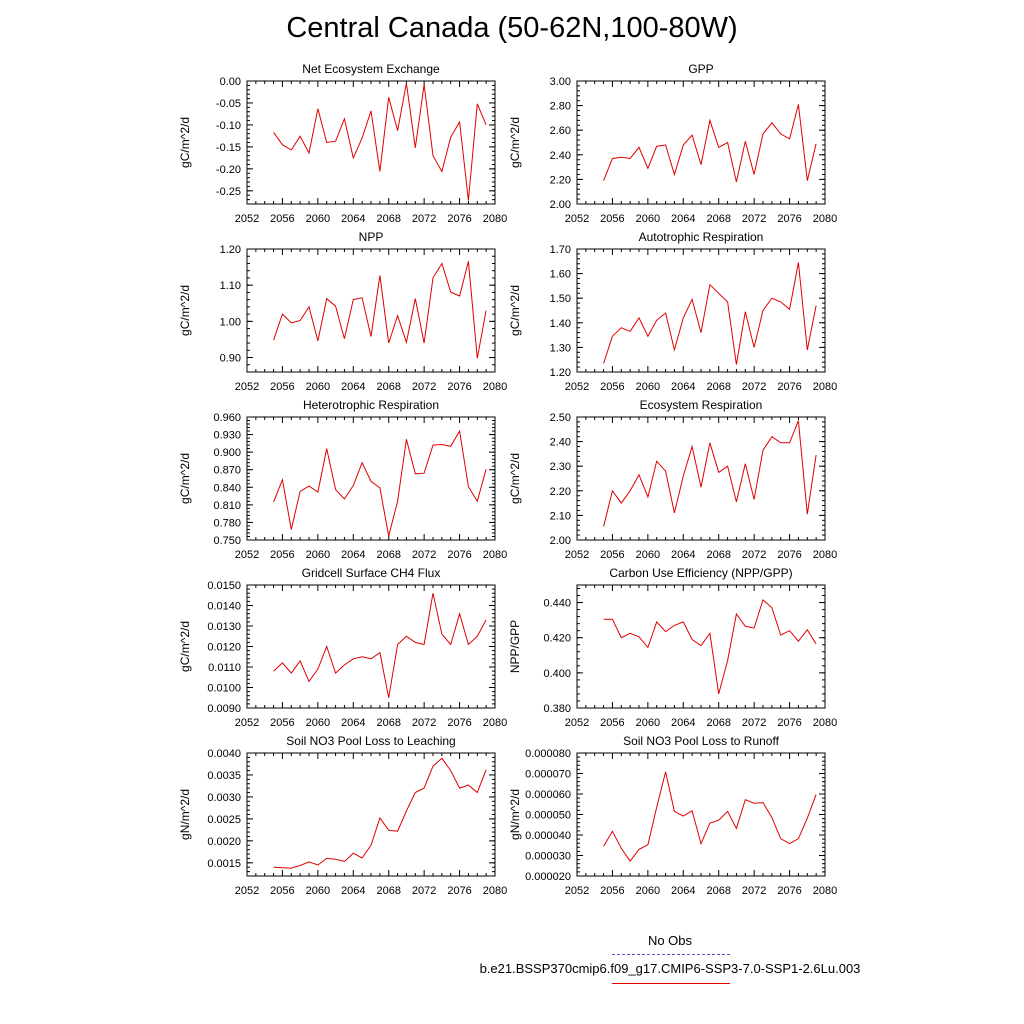  Describe the element at coordinates (228, 104) in the screenshot. I see `y-tick-label: -0.05` at that location.